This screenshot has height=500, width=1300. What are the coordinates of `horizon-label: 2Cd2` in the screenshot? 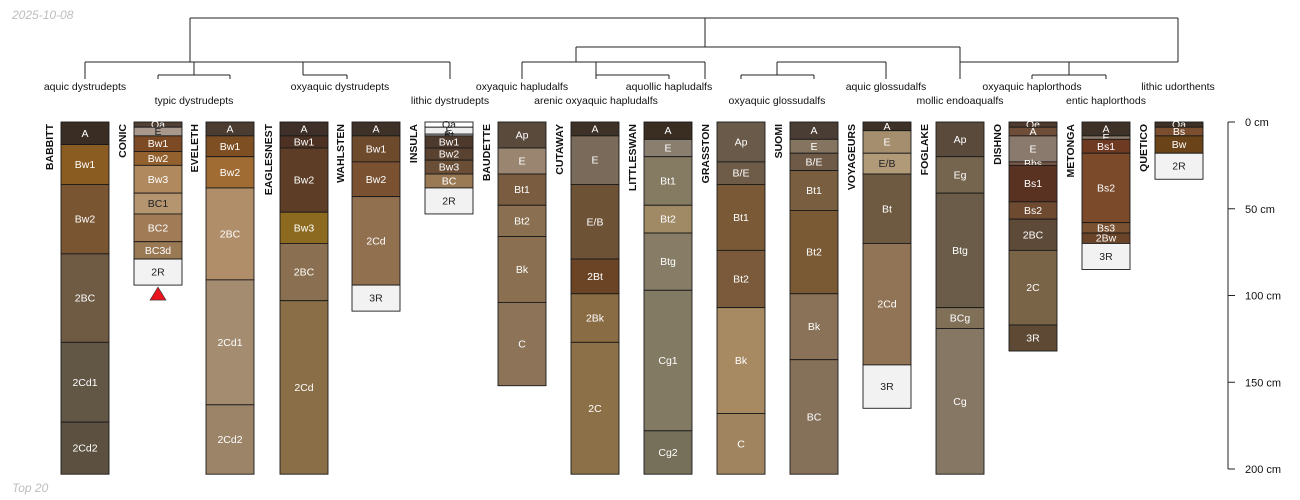 It's located at (84, 449).